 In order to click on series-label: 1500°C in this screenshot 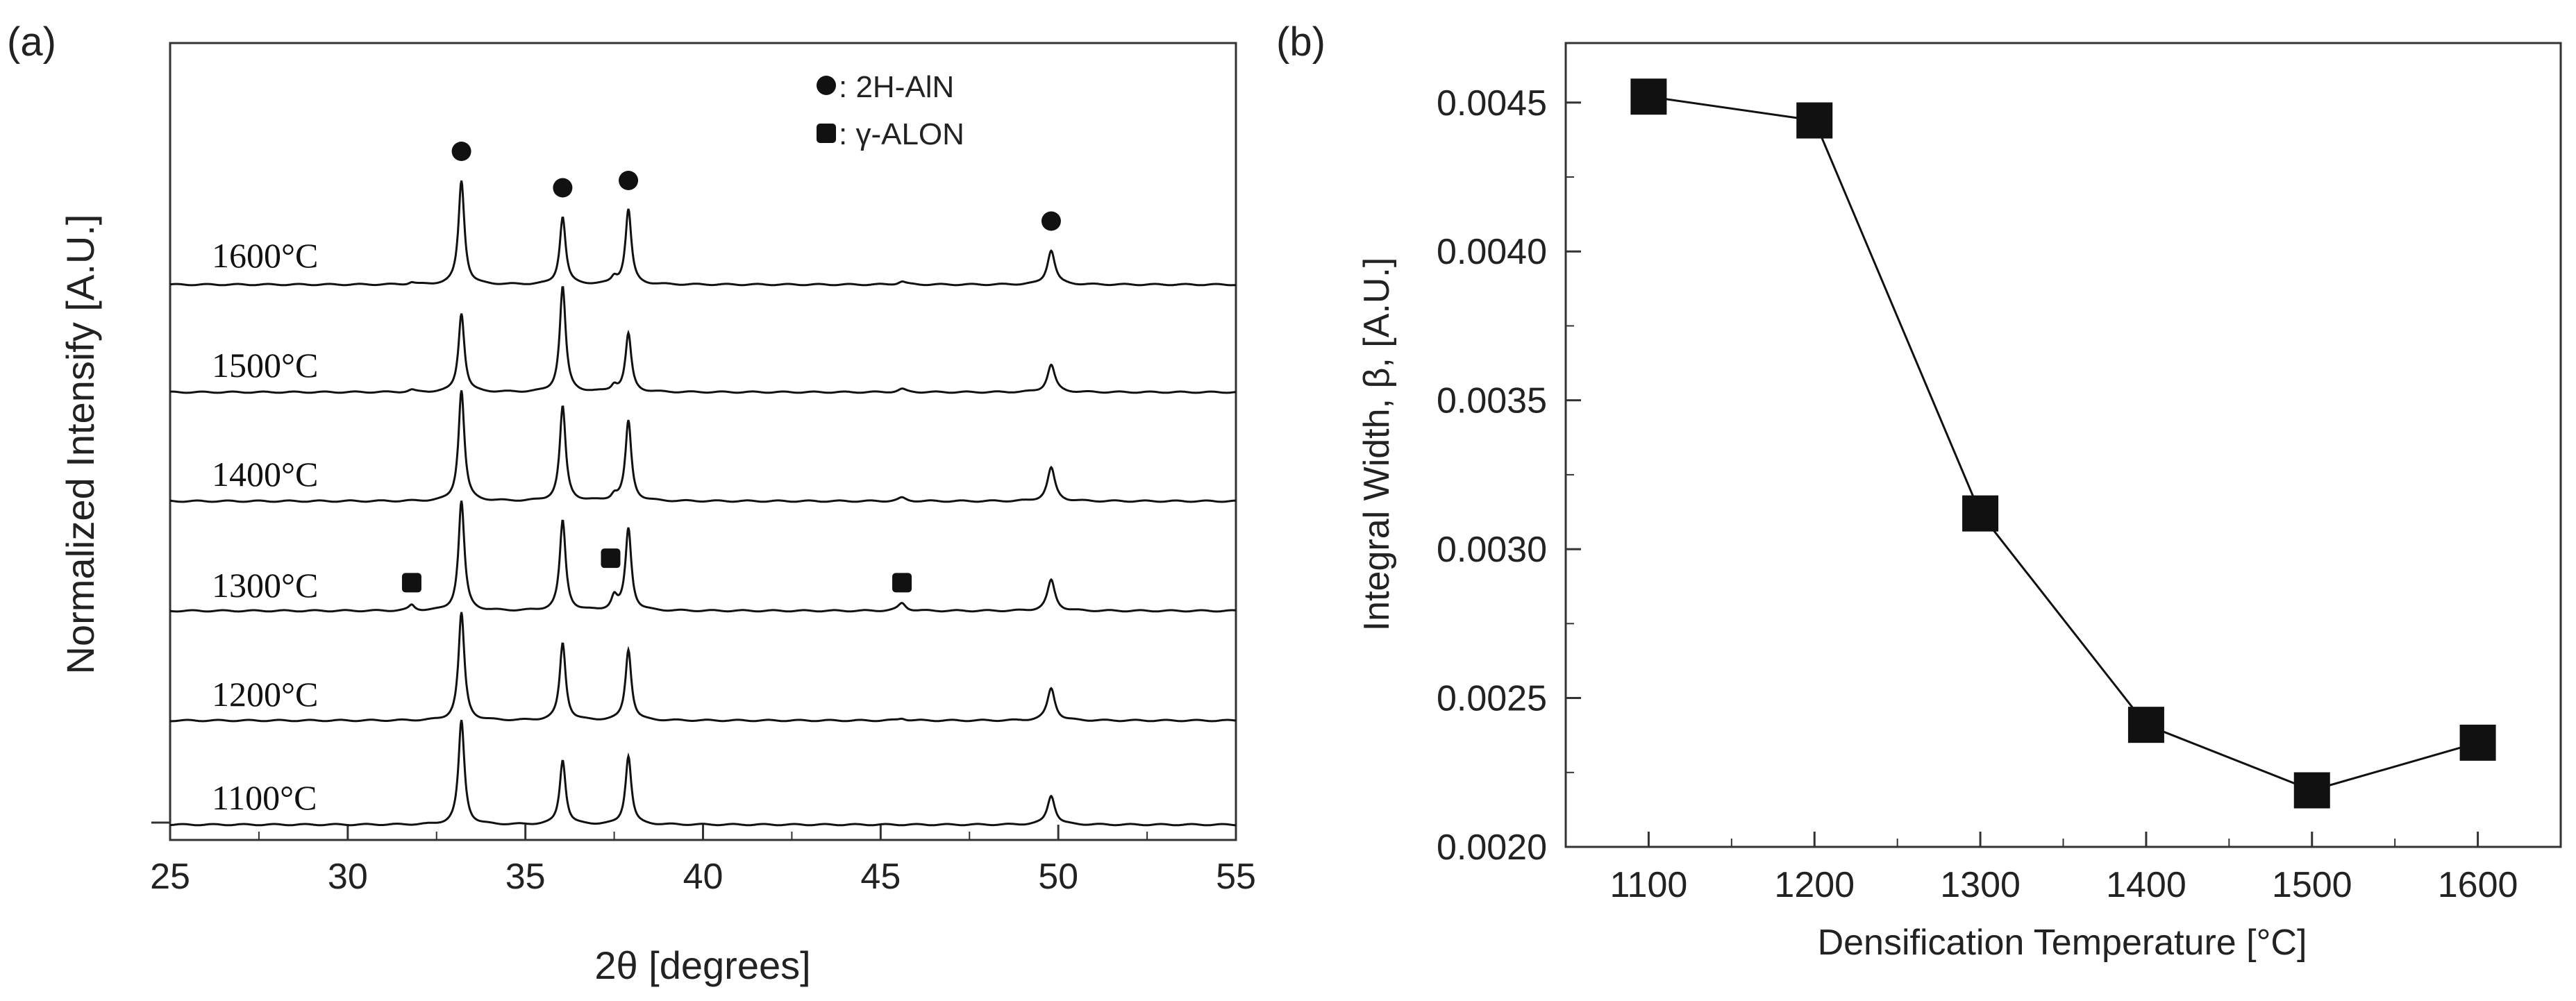, I will do `click(265, 365)`.